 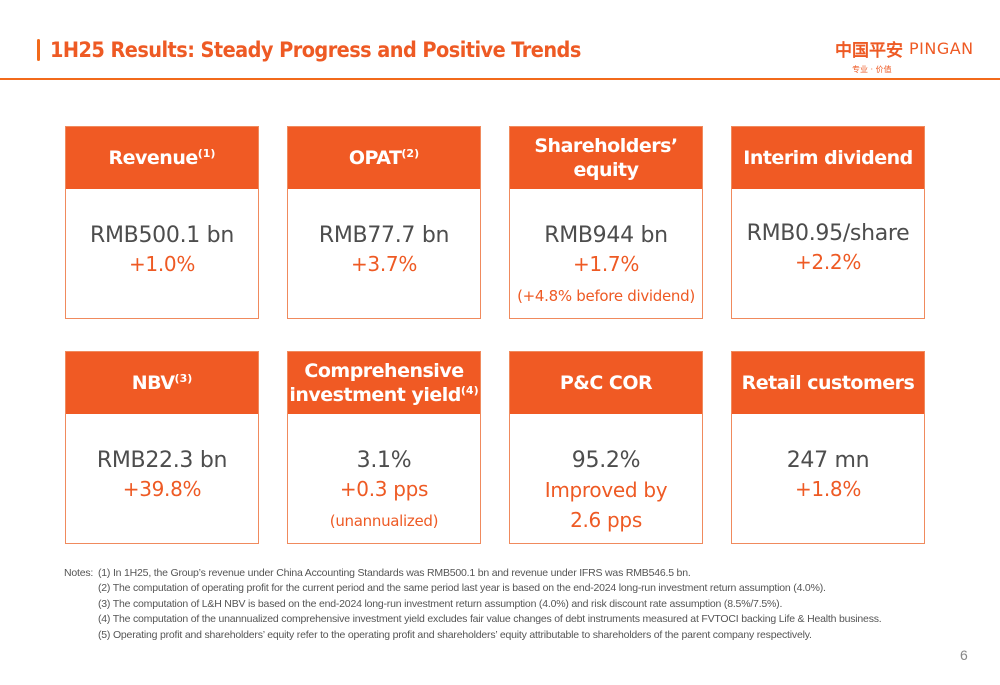 I want to click on kpi-change: +3.7%, so click(x=384, y=264).